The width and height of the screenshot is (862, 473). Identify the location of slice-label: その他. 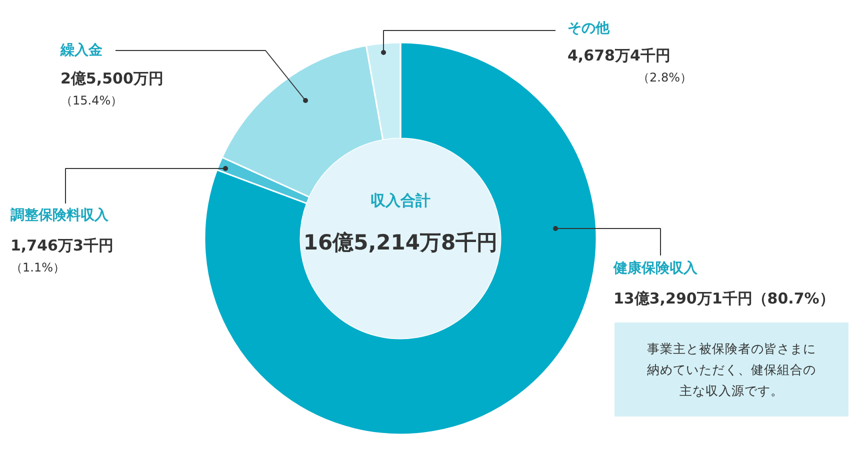
(589, 28).